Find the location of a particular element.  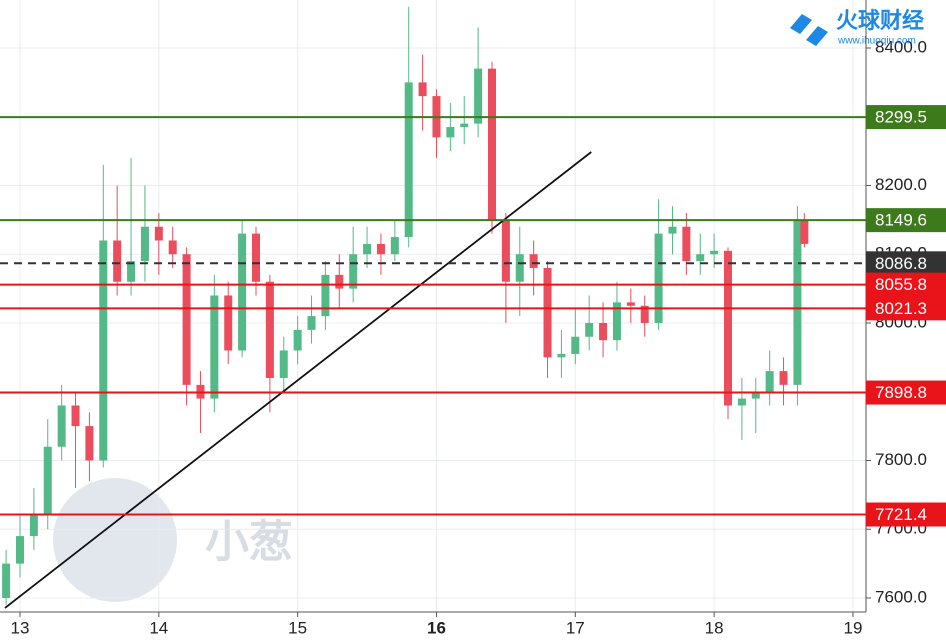

x-tick-label: 16 is located at coordinates (436, 627).